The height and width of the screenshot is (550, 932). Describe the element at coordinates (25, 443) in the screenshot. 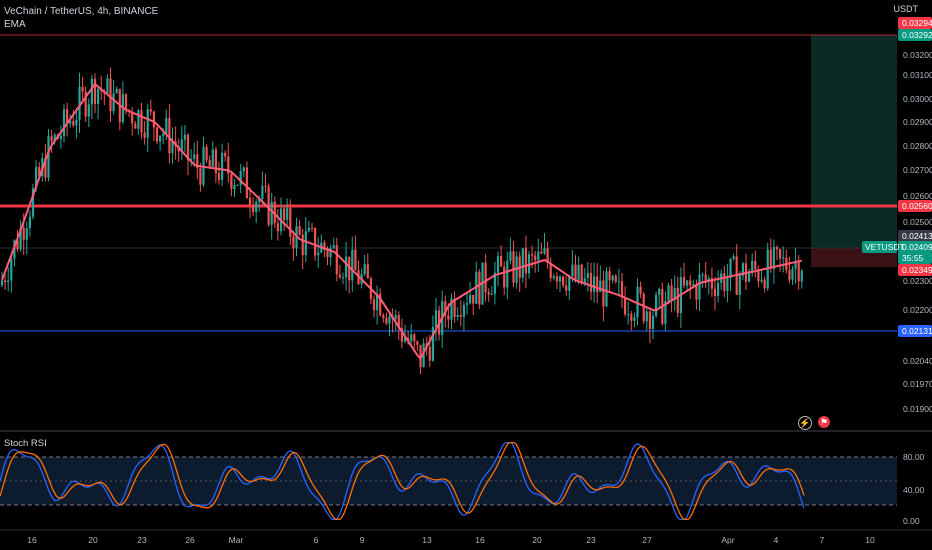

I see `stoch-rsi-label: Stoch RSI` at that location.